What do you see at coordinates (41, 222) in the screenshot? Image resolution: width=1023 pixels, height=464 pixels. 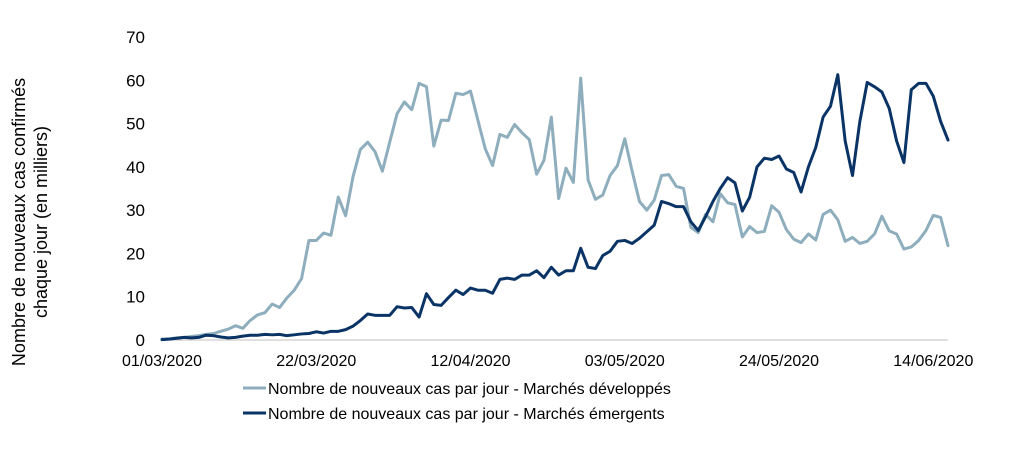 I see `y-axis-label-line-2: chaque jour (en milliers)` at bounding box center [41, 222].